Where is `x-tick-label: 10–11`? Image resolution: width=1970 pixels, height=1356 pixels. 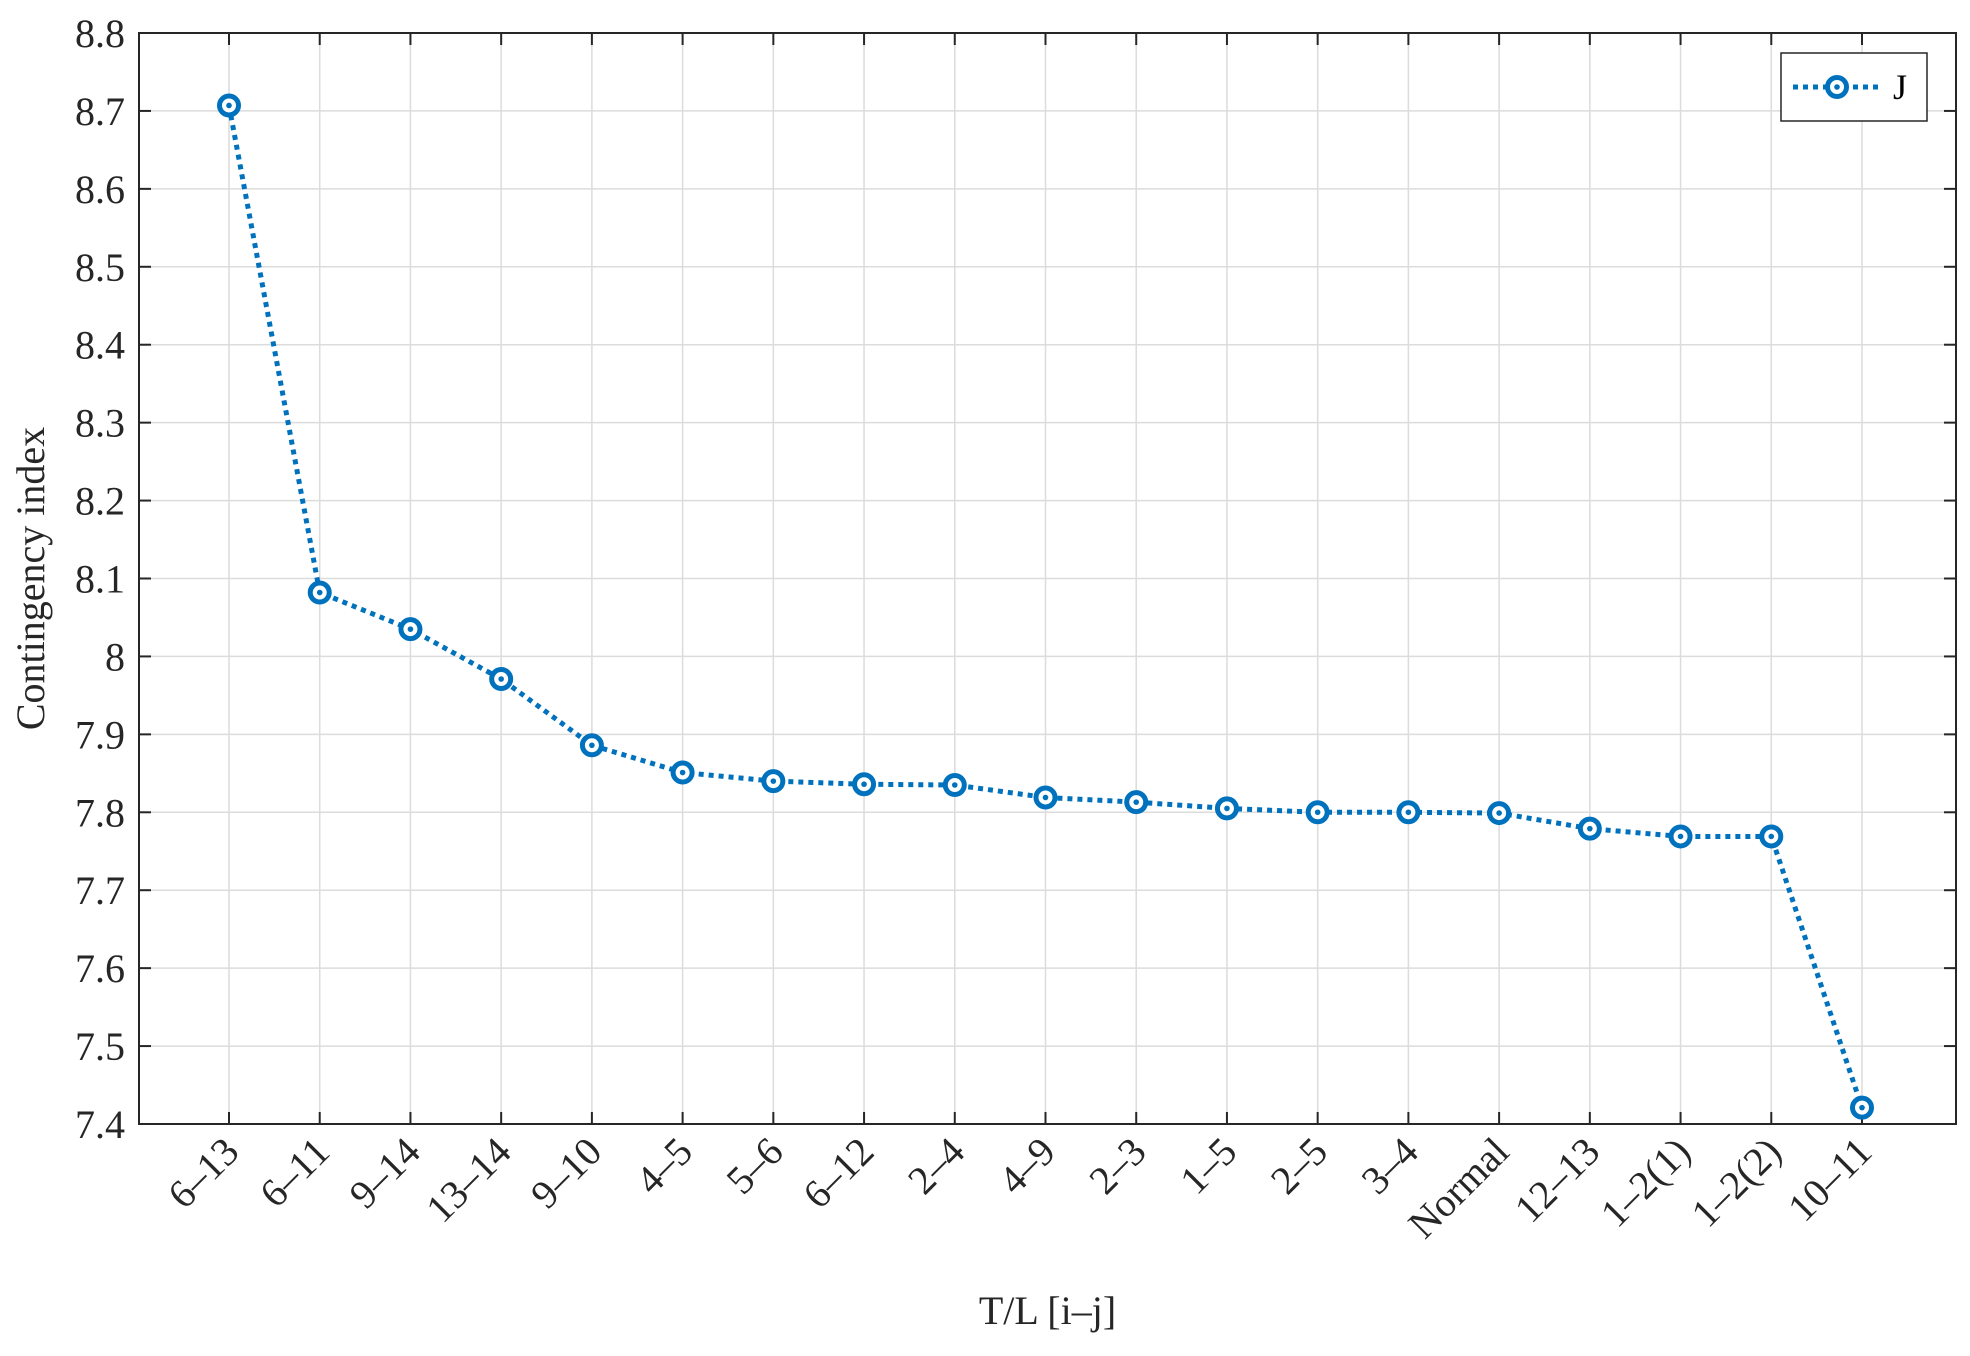
x-tick-label: 10–11 is located at coordinates (1829, 1179).